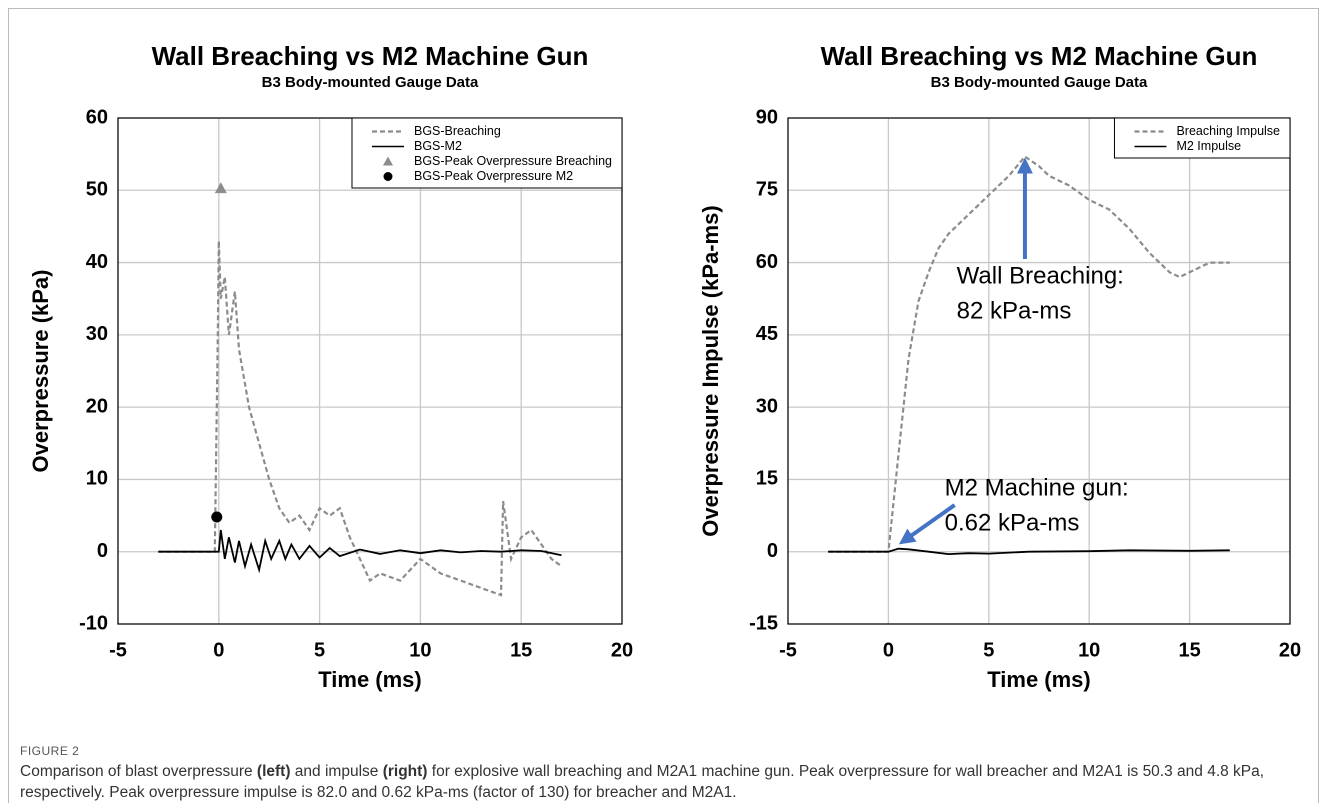  I want to click on caption-text: (right), so click(405, 771).